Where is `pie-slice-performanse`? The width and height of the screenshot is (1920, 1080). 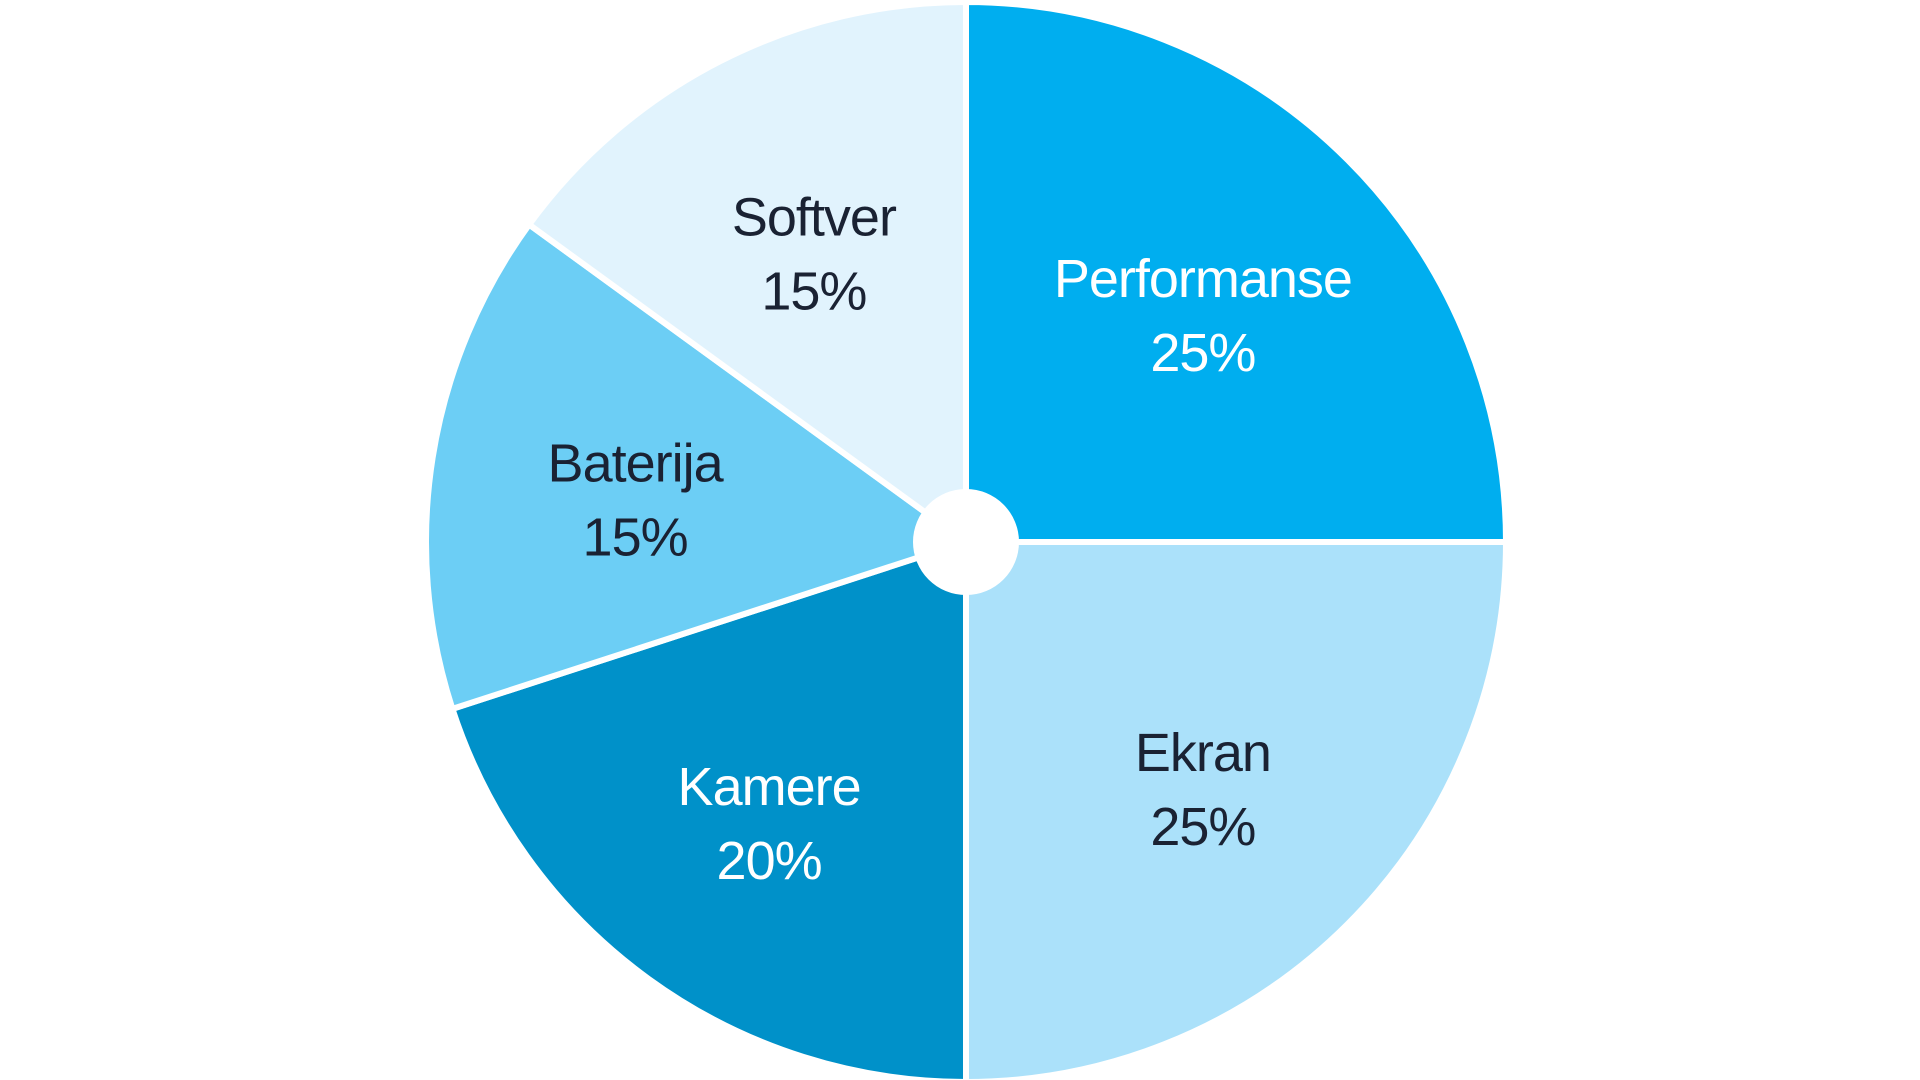
pie-slice-performanse is located at coordinates (1236, 272).